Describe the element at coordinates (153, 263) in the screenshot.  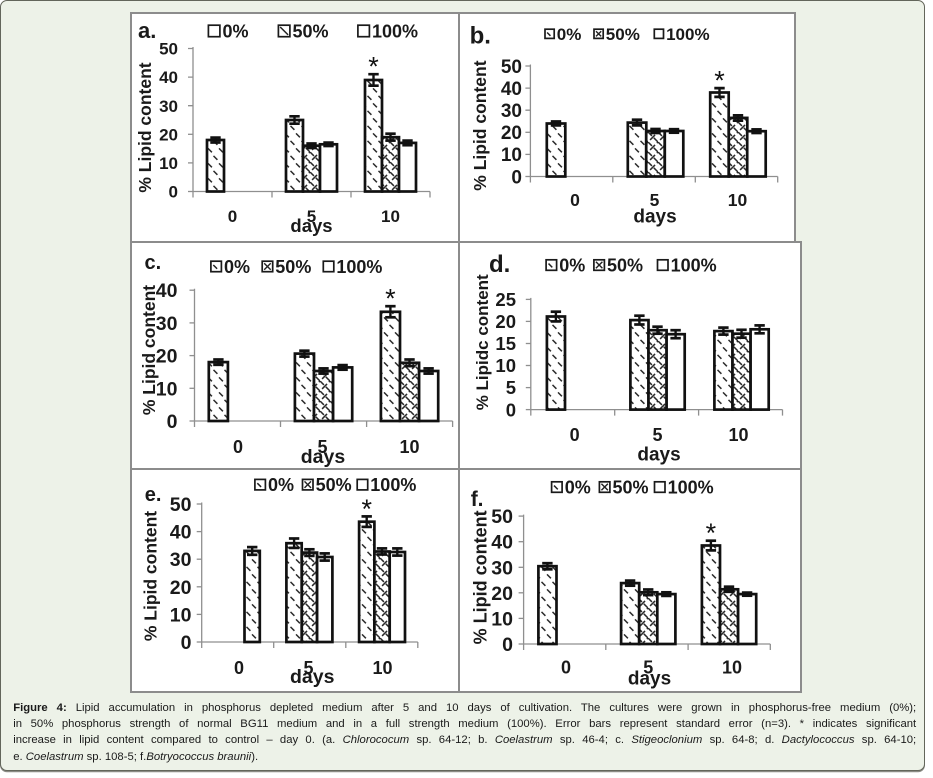
I see `svg-text: c.` at that location.